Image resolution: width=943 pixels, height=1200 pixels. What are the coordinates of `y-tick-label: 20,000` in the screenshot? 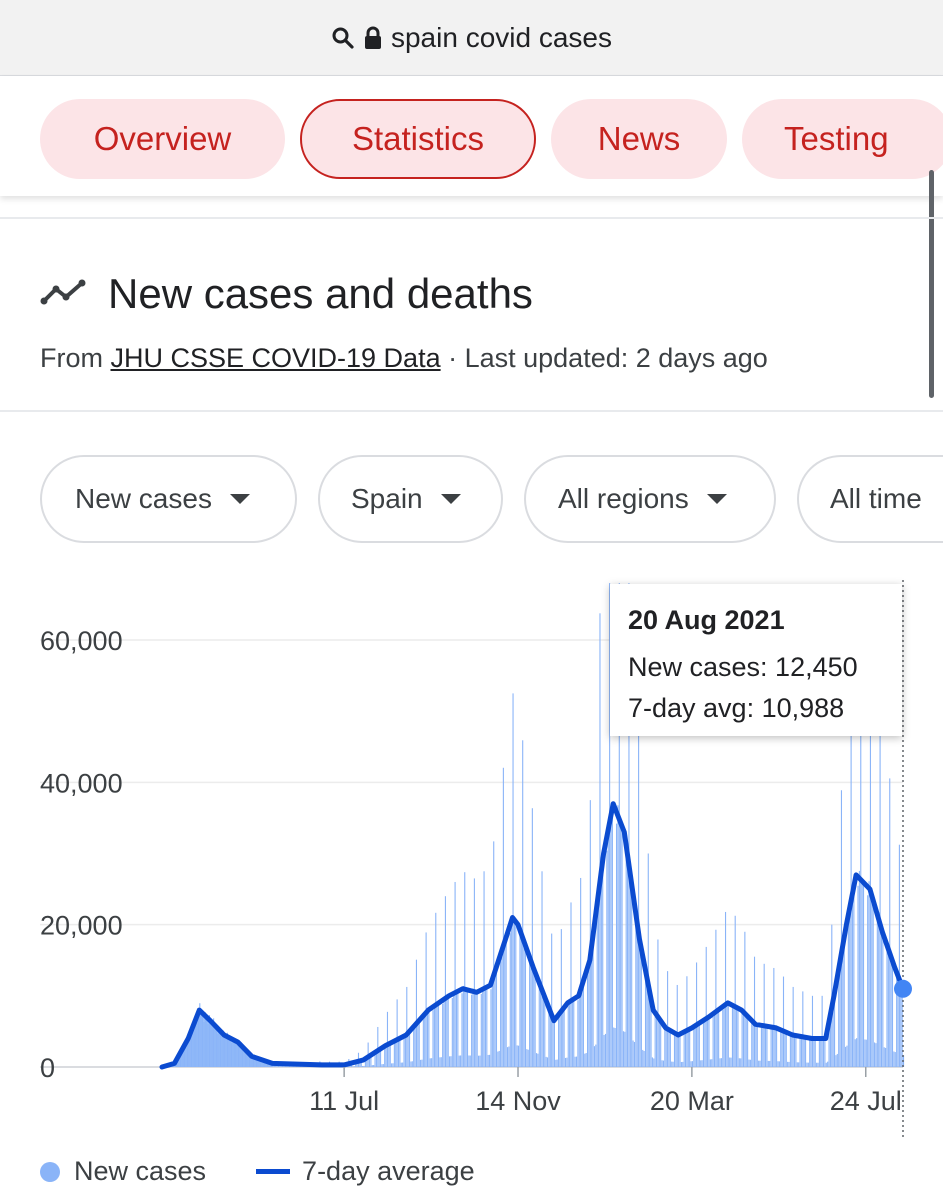 It's located at (81, 926).